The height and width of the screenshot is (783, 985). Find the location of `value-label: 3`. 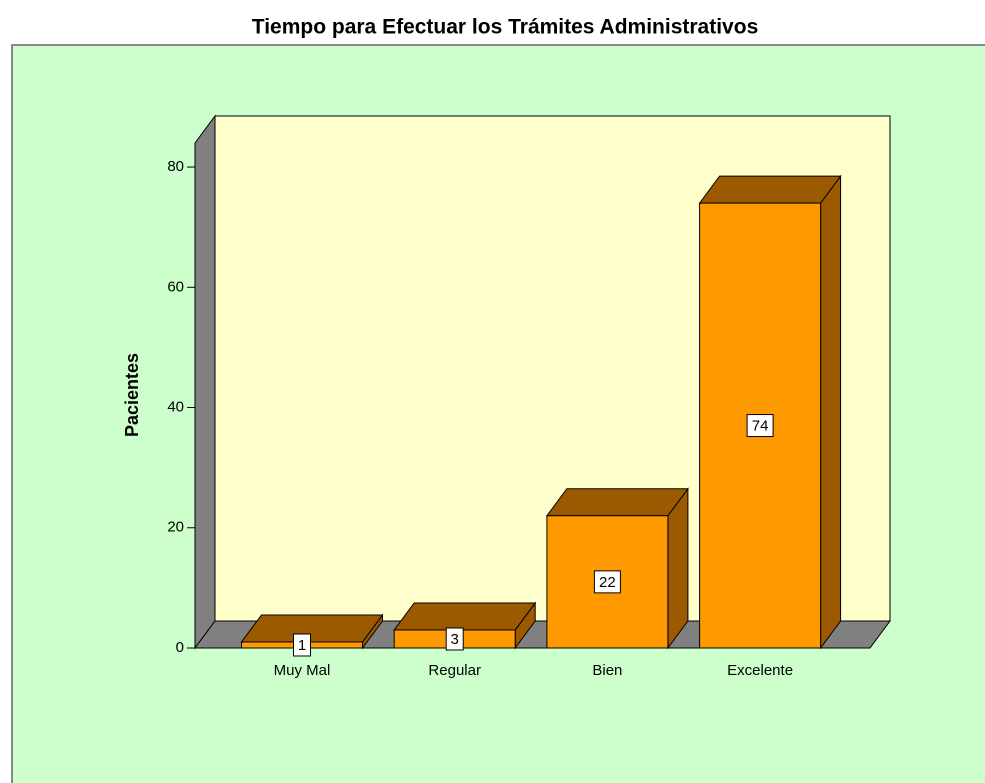

value-label: 3 is located at coordinates (455, 639).